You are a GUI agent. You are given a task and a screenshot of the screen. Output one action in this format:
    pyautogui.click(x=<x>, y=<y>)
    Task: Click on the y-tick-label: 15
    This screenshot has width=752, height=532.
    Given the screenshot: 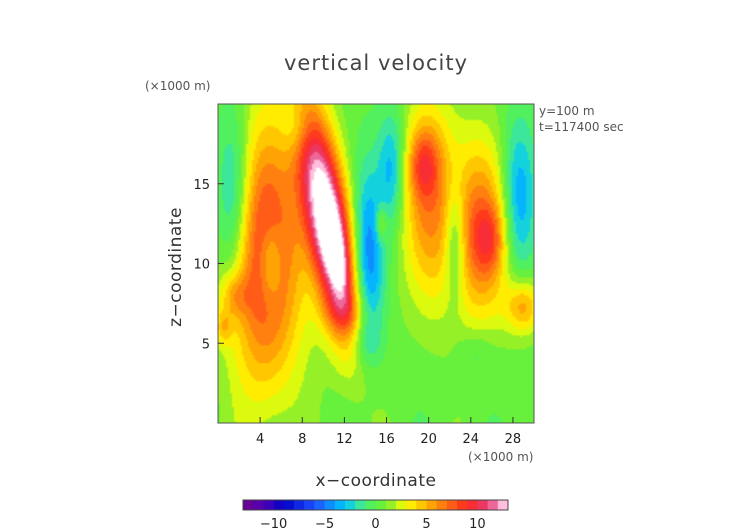 What is the action you would take?
    pyautogui.click(x=201, y=185)
    